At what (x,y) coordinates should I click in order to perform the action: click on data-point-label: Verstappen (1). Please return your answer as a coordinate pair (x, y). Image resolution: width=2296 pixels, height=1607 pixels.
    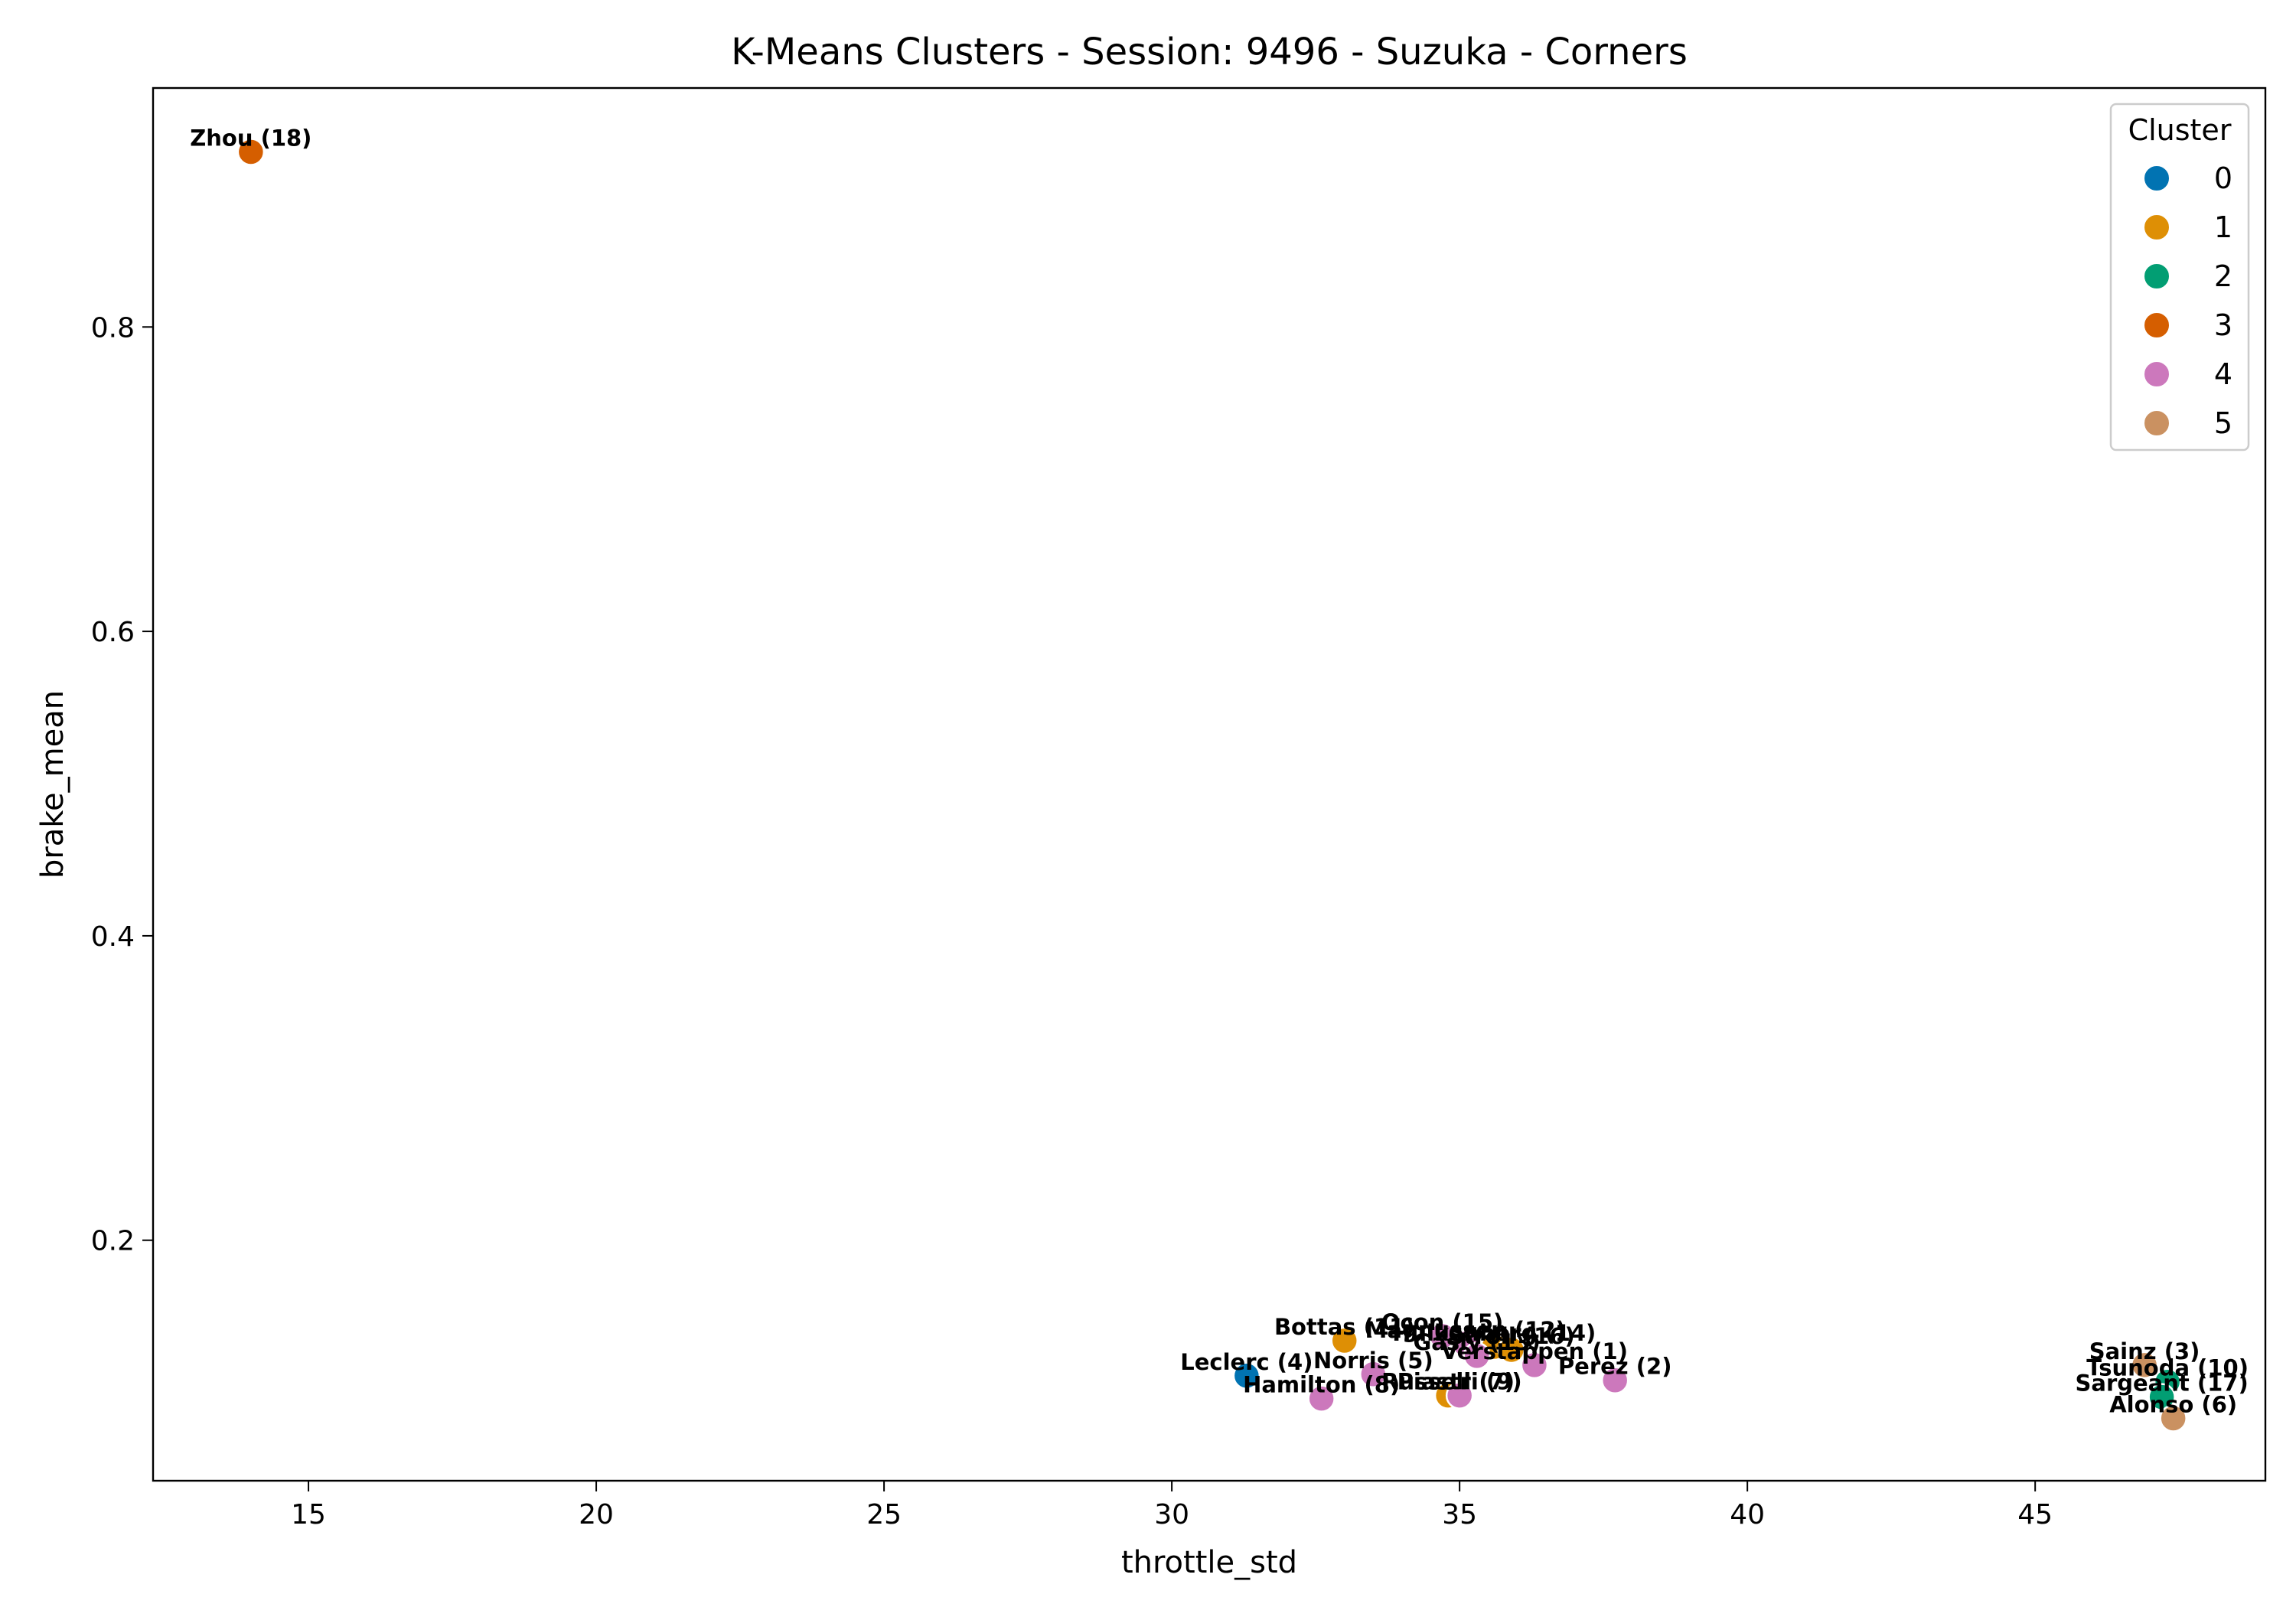
    Looking at the image, I should click on (1534, 1351).